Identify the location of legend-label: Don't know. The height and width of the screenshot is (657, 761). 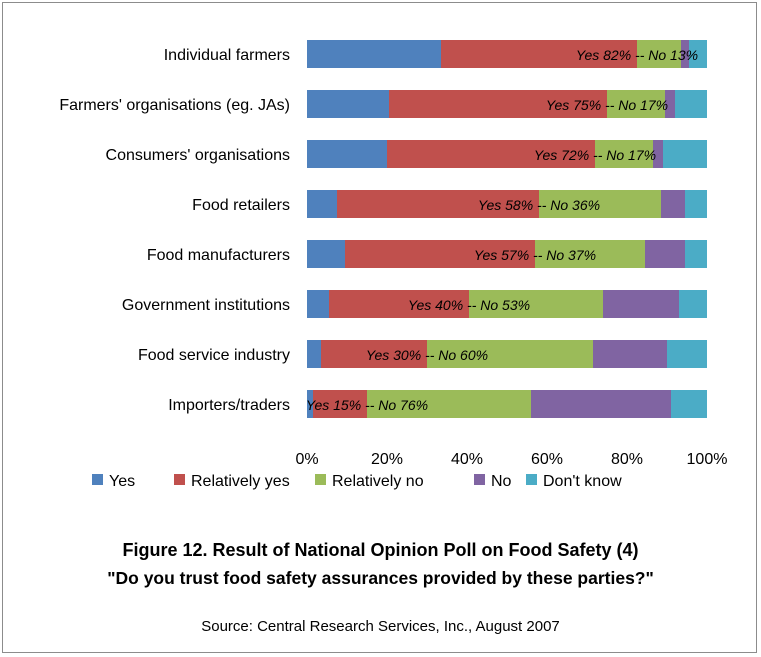
(582, 481).